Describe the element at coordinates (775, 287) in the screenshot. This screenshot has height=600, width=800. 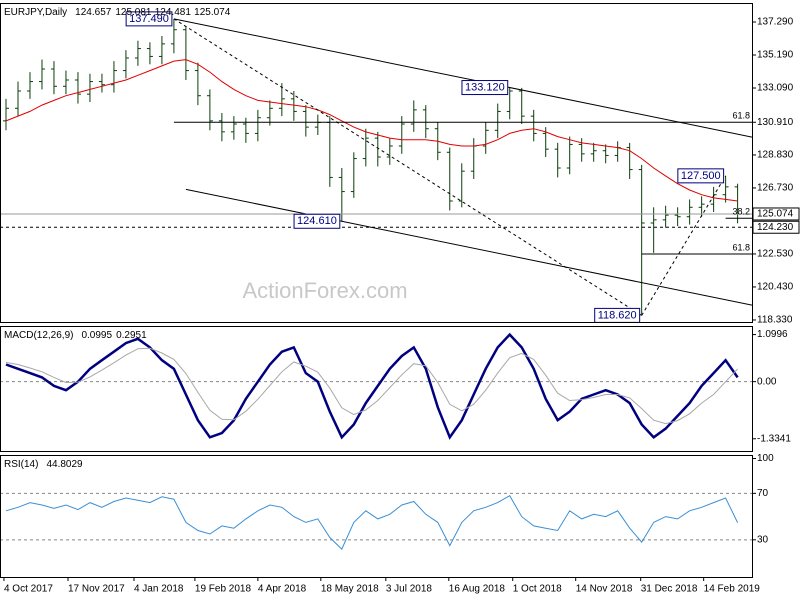
I see `y-tick-label: 120.430` at that location.